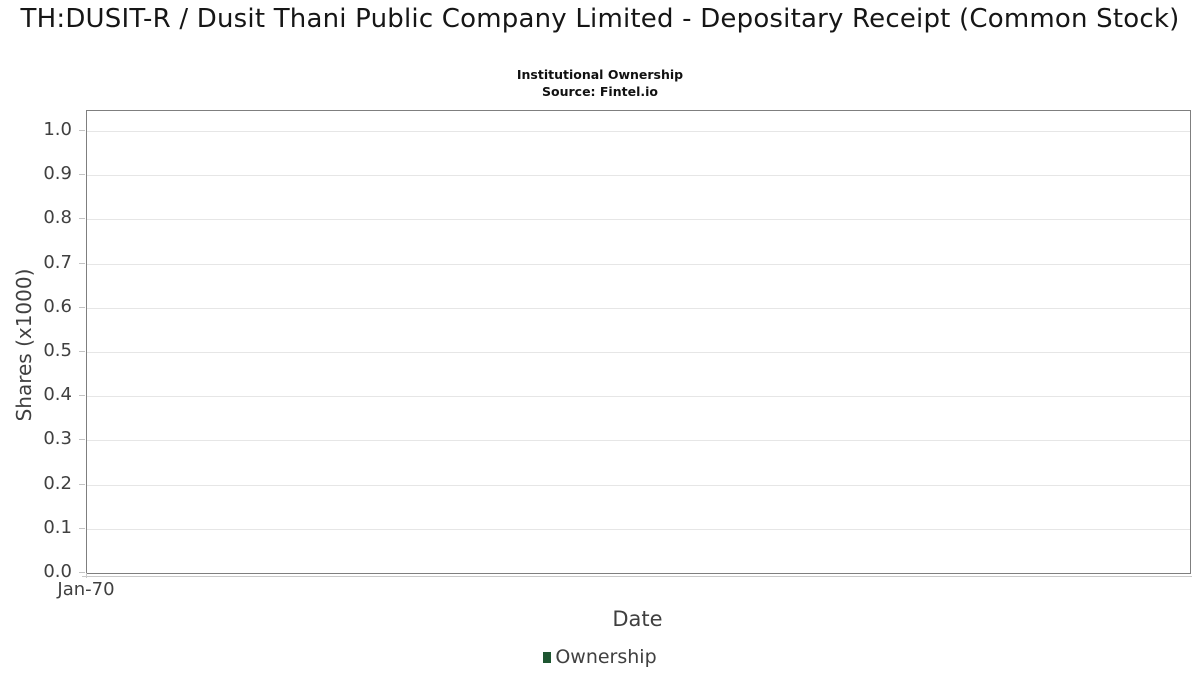 The width and height of the screenshot is (1200, 675). Describe the element at coordinates (606, 657) in the screenshot. I see `legend-item-label: Ownership` at that location.